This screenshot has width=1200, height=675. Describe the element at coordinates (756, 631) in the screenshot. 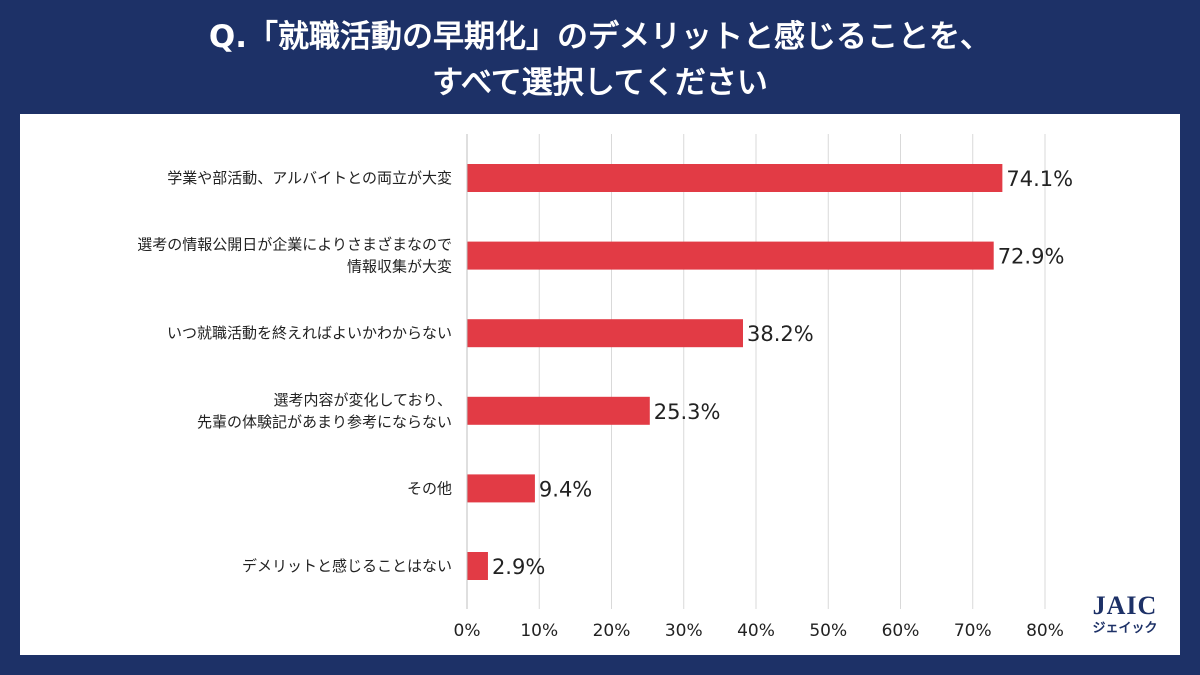

I see `x-tick-label: 40%` at that location.